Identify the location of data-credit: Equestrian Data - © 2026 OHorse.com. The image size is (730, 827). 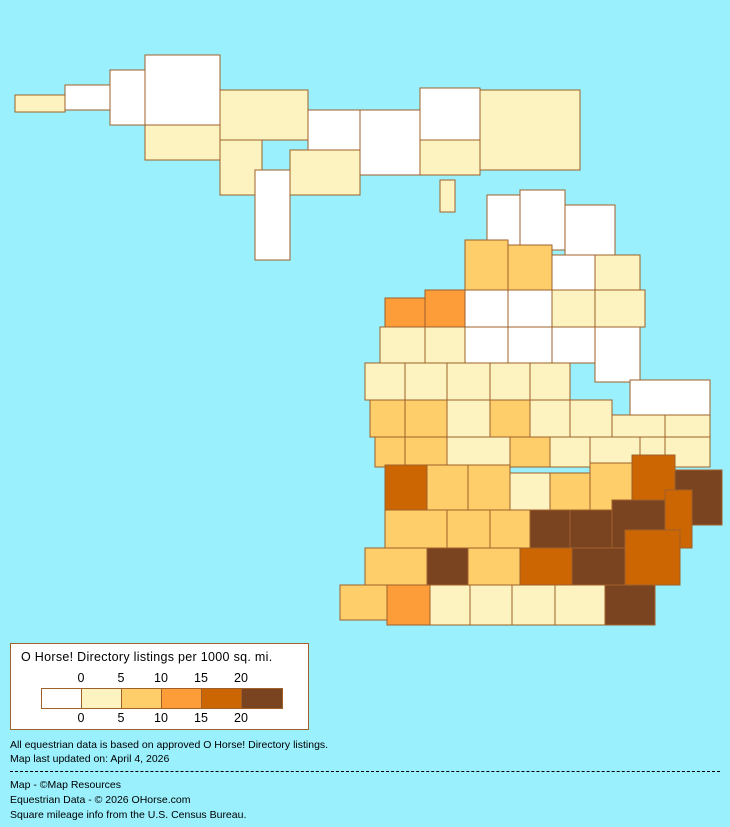
(100, 800).